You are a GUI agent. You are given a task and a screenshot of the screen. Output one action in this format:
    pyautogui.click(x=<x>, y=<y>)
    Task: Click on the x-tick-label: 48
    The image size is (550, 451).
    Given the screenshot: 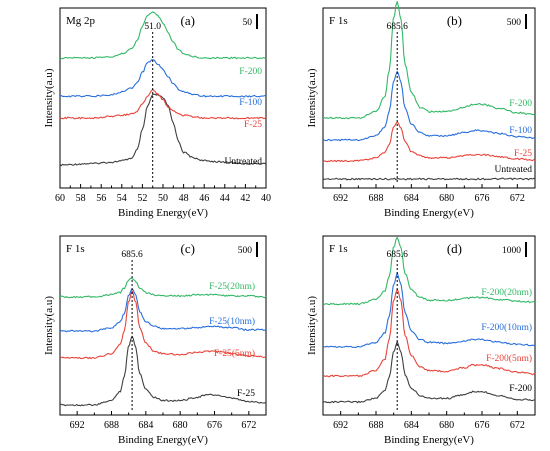 What is the action you would take?
    pyautogui.click(x=184, y=198)
    